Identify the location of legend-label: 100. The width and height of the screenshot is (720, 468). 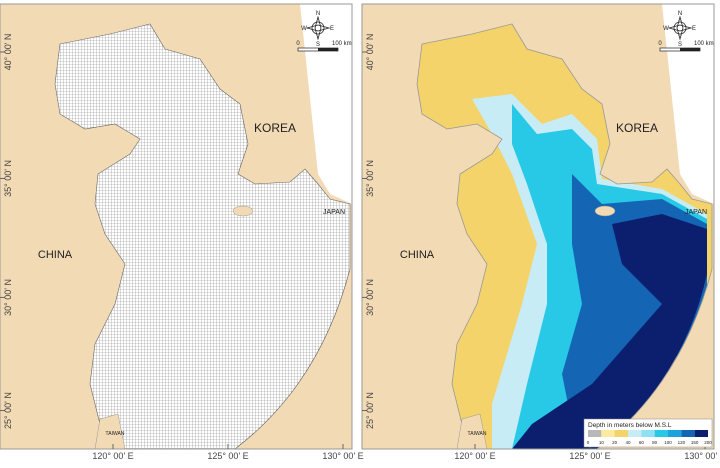
(668, 442).